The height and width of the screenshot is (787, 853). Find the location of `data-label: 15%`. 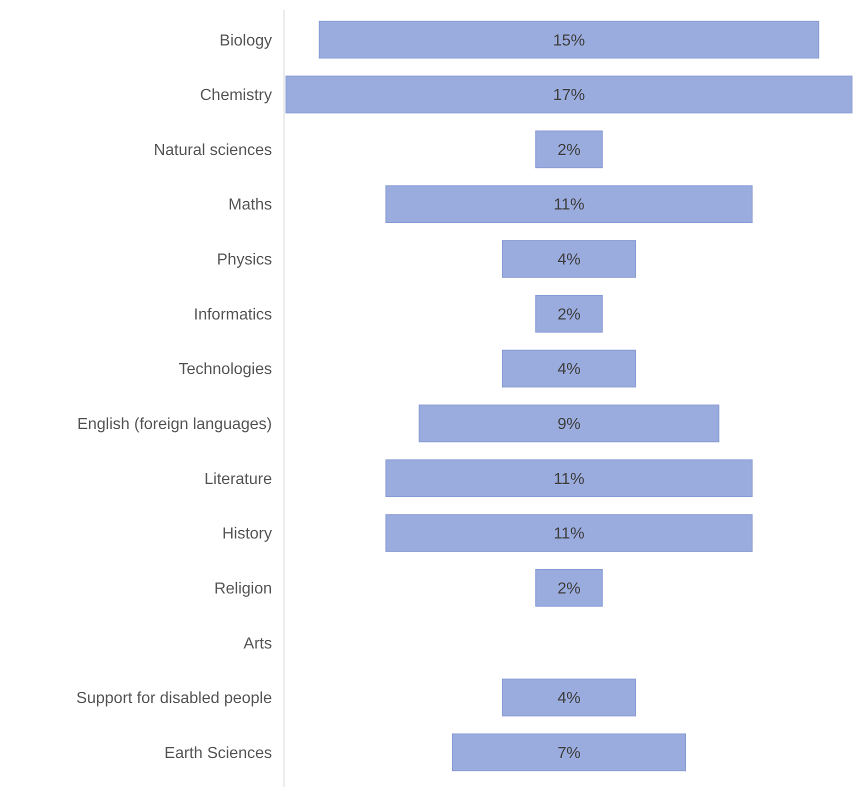

data-label: 15% is located at coordinates (569, 41).